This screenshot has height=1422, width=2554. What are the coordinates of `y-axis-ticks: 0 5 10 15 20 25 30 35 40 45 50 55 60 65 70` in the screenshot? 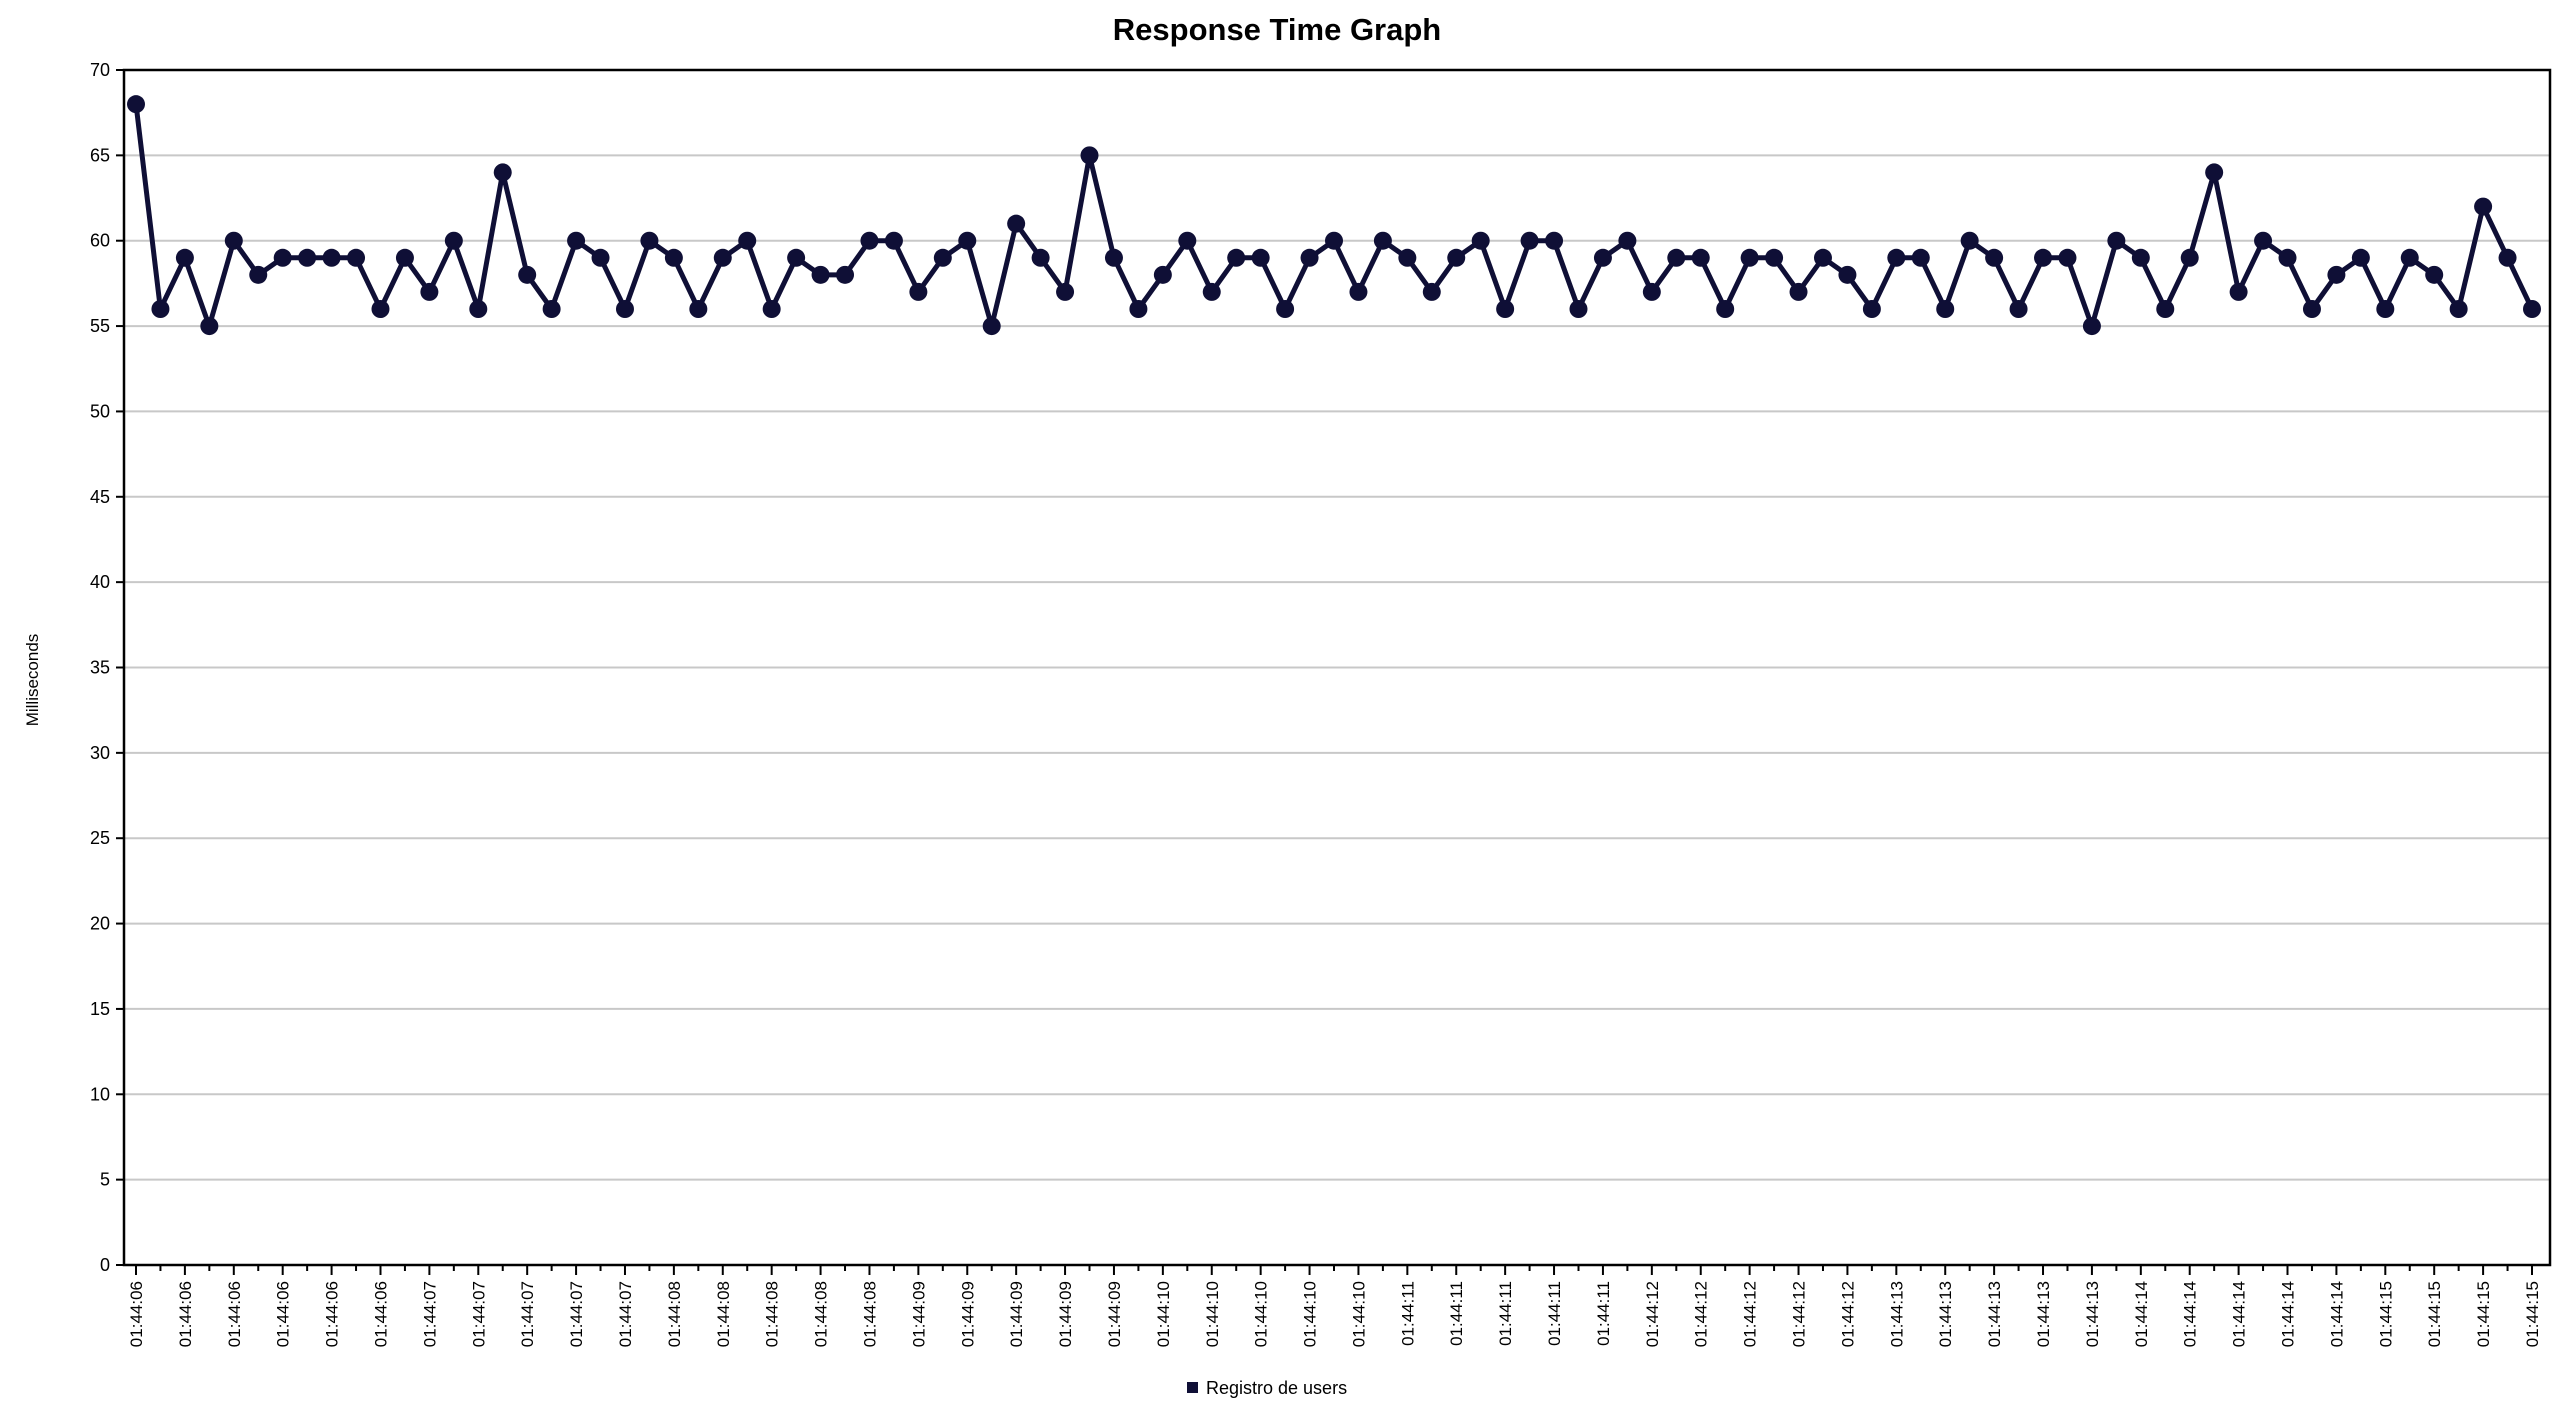 It's located at (107, 667).